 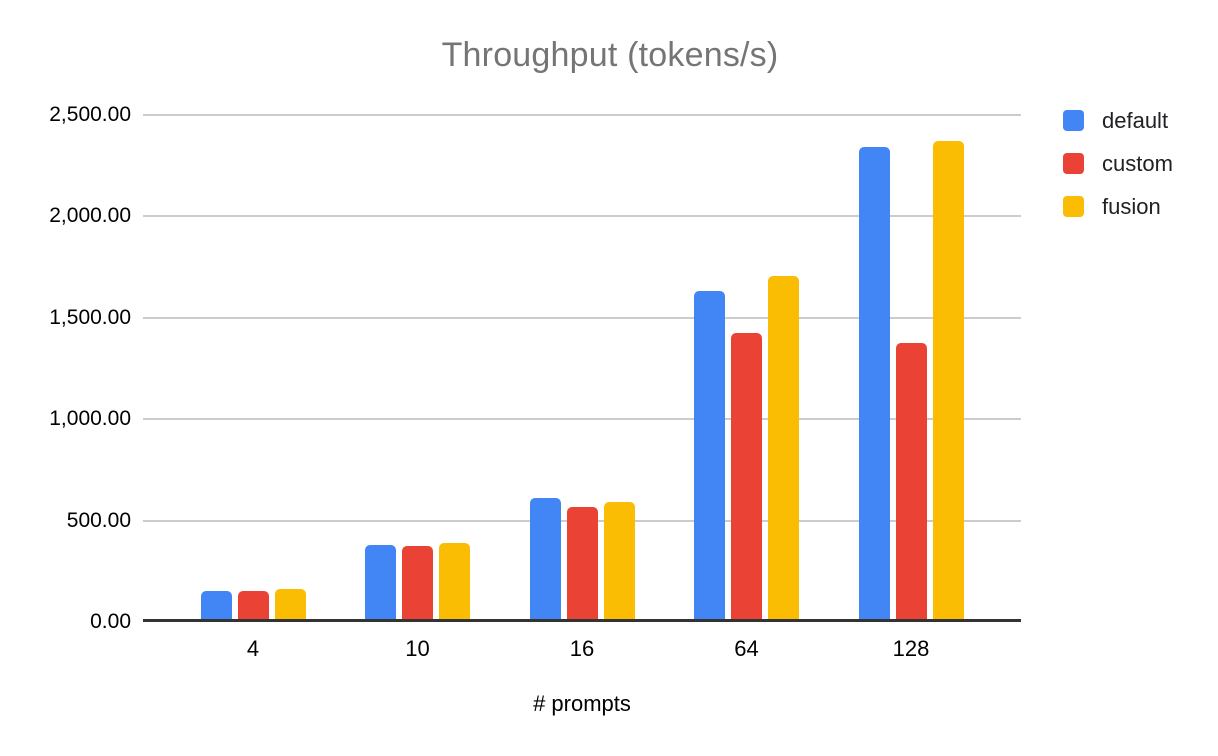 I want to click on legend-swatch-fusion, so click(x=1073, y=206).